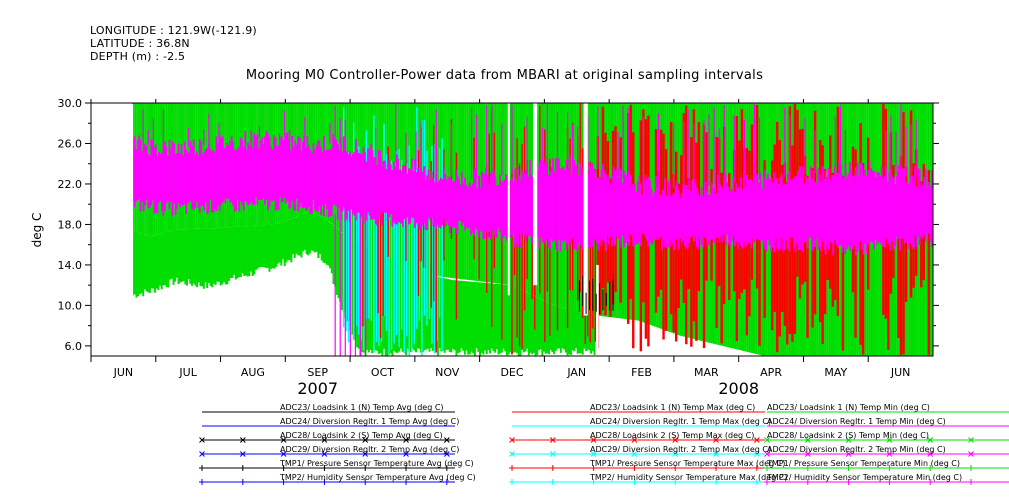  I want to click on y-tick-label: 10.0, so click(70, 305).